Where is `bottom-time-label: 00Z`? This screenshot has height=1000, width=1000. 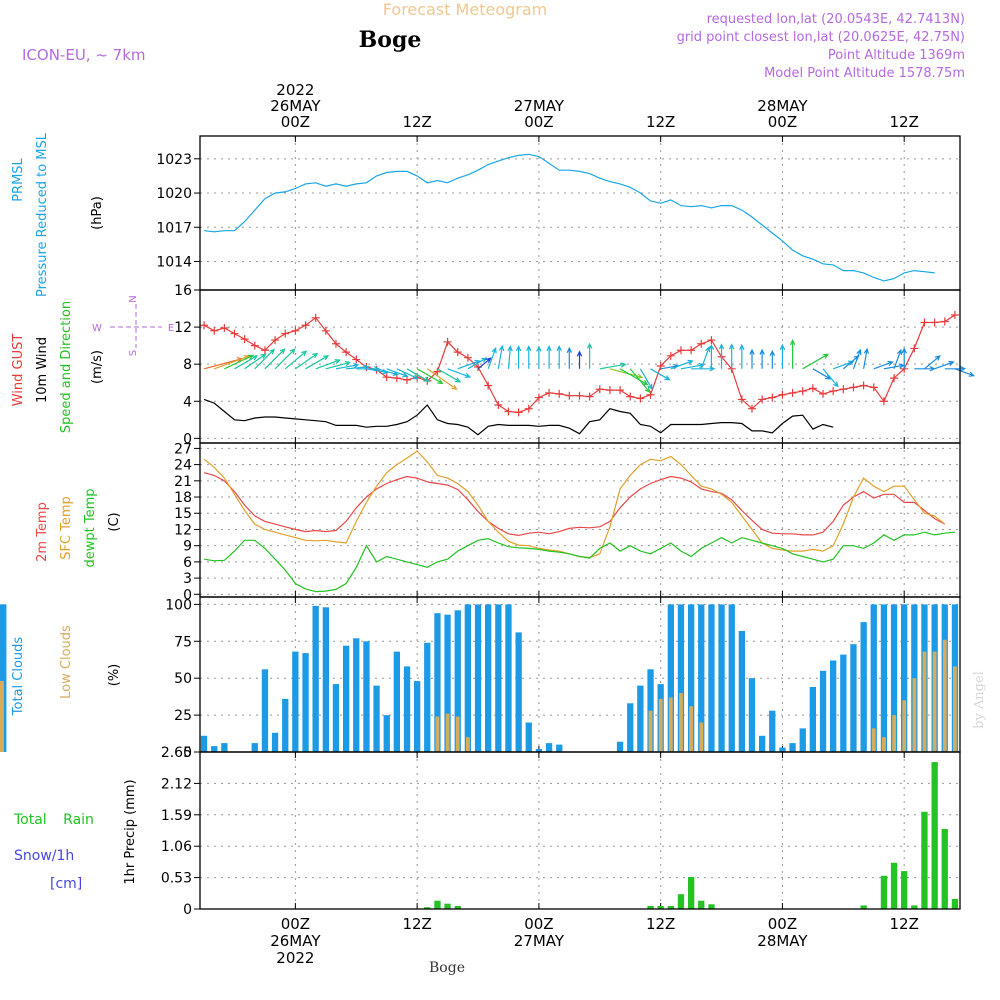
bottom-time-label: 00Z is located at coordinates (538, 924).